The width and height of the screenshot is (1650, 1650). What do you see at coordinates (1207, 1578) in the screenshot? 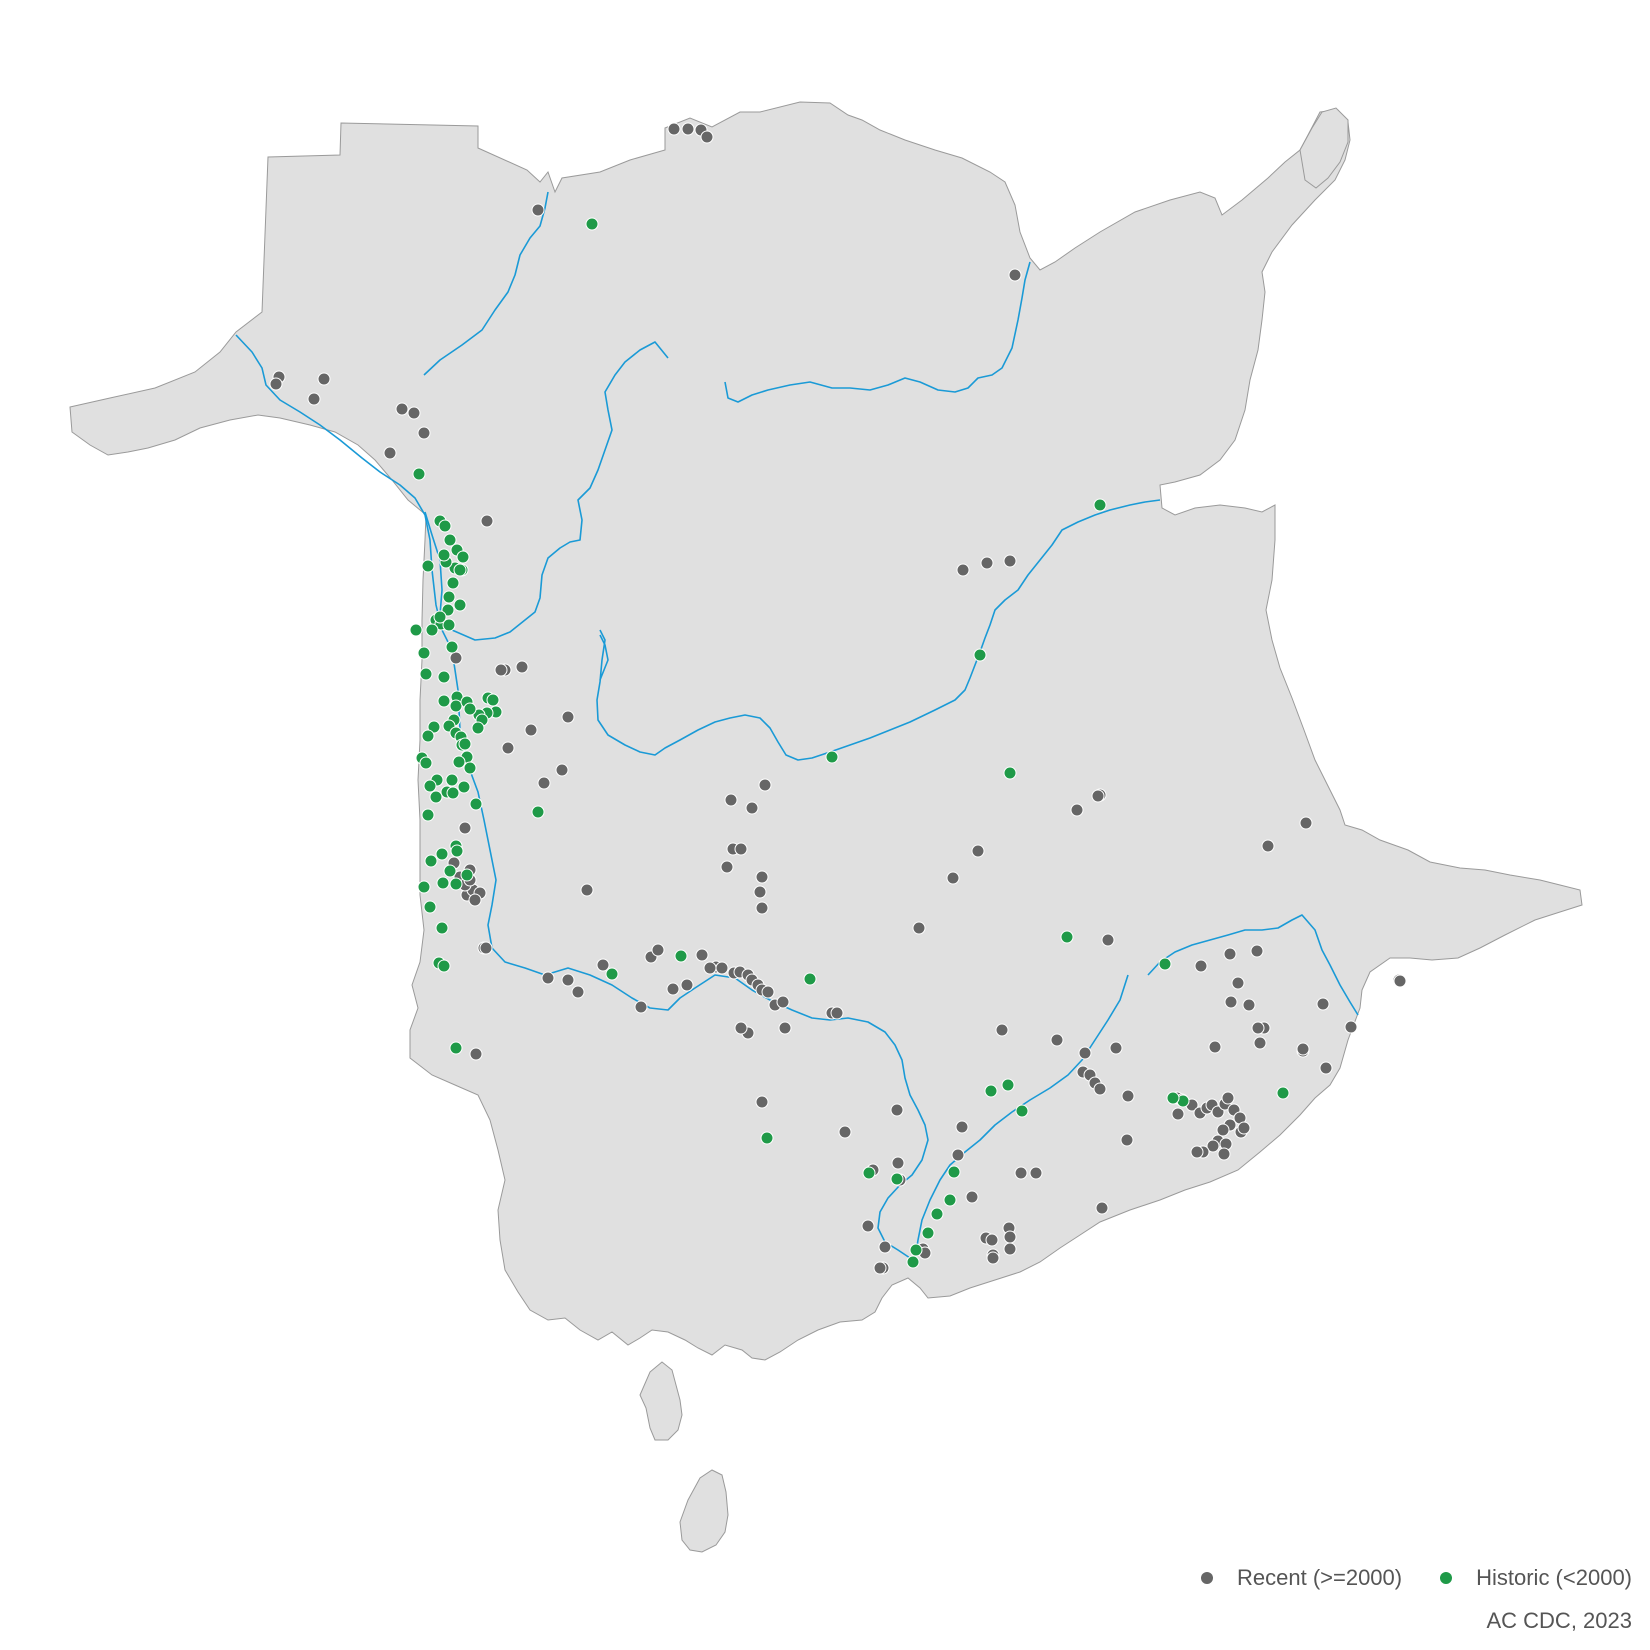
I see `legend-dot-recent` at bounding box center [1207, 1578].